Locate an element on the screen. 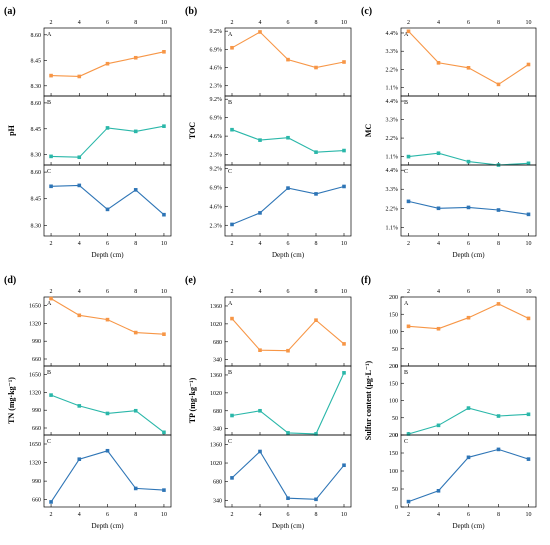 The image size is (550, 545). y-tick-label: 8.30 is located at coordinates (36, 226).